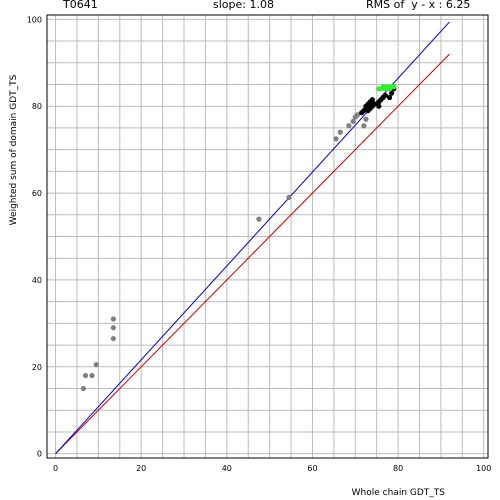 Image resolution: width=500 pixels, height=500 pixels. Describe the element at coordinates (37, 280) in the screenshot. I see `y-tick-label: 40` at that location.